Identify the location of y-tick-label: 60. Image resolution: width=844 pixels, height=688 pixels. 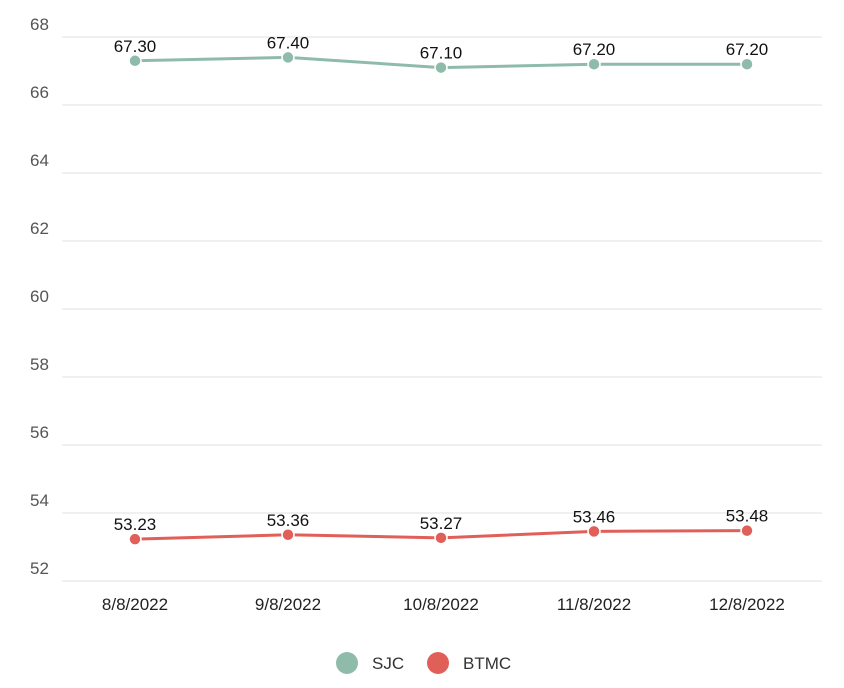
(39, 296).